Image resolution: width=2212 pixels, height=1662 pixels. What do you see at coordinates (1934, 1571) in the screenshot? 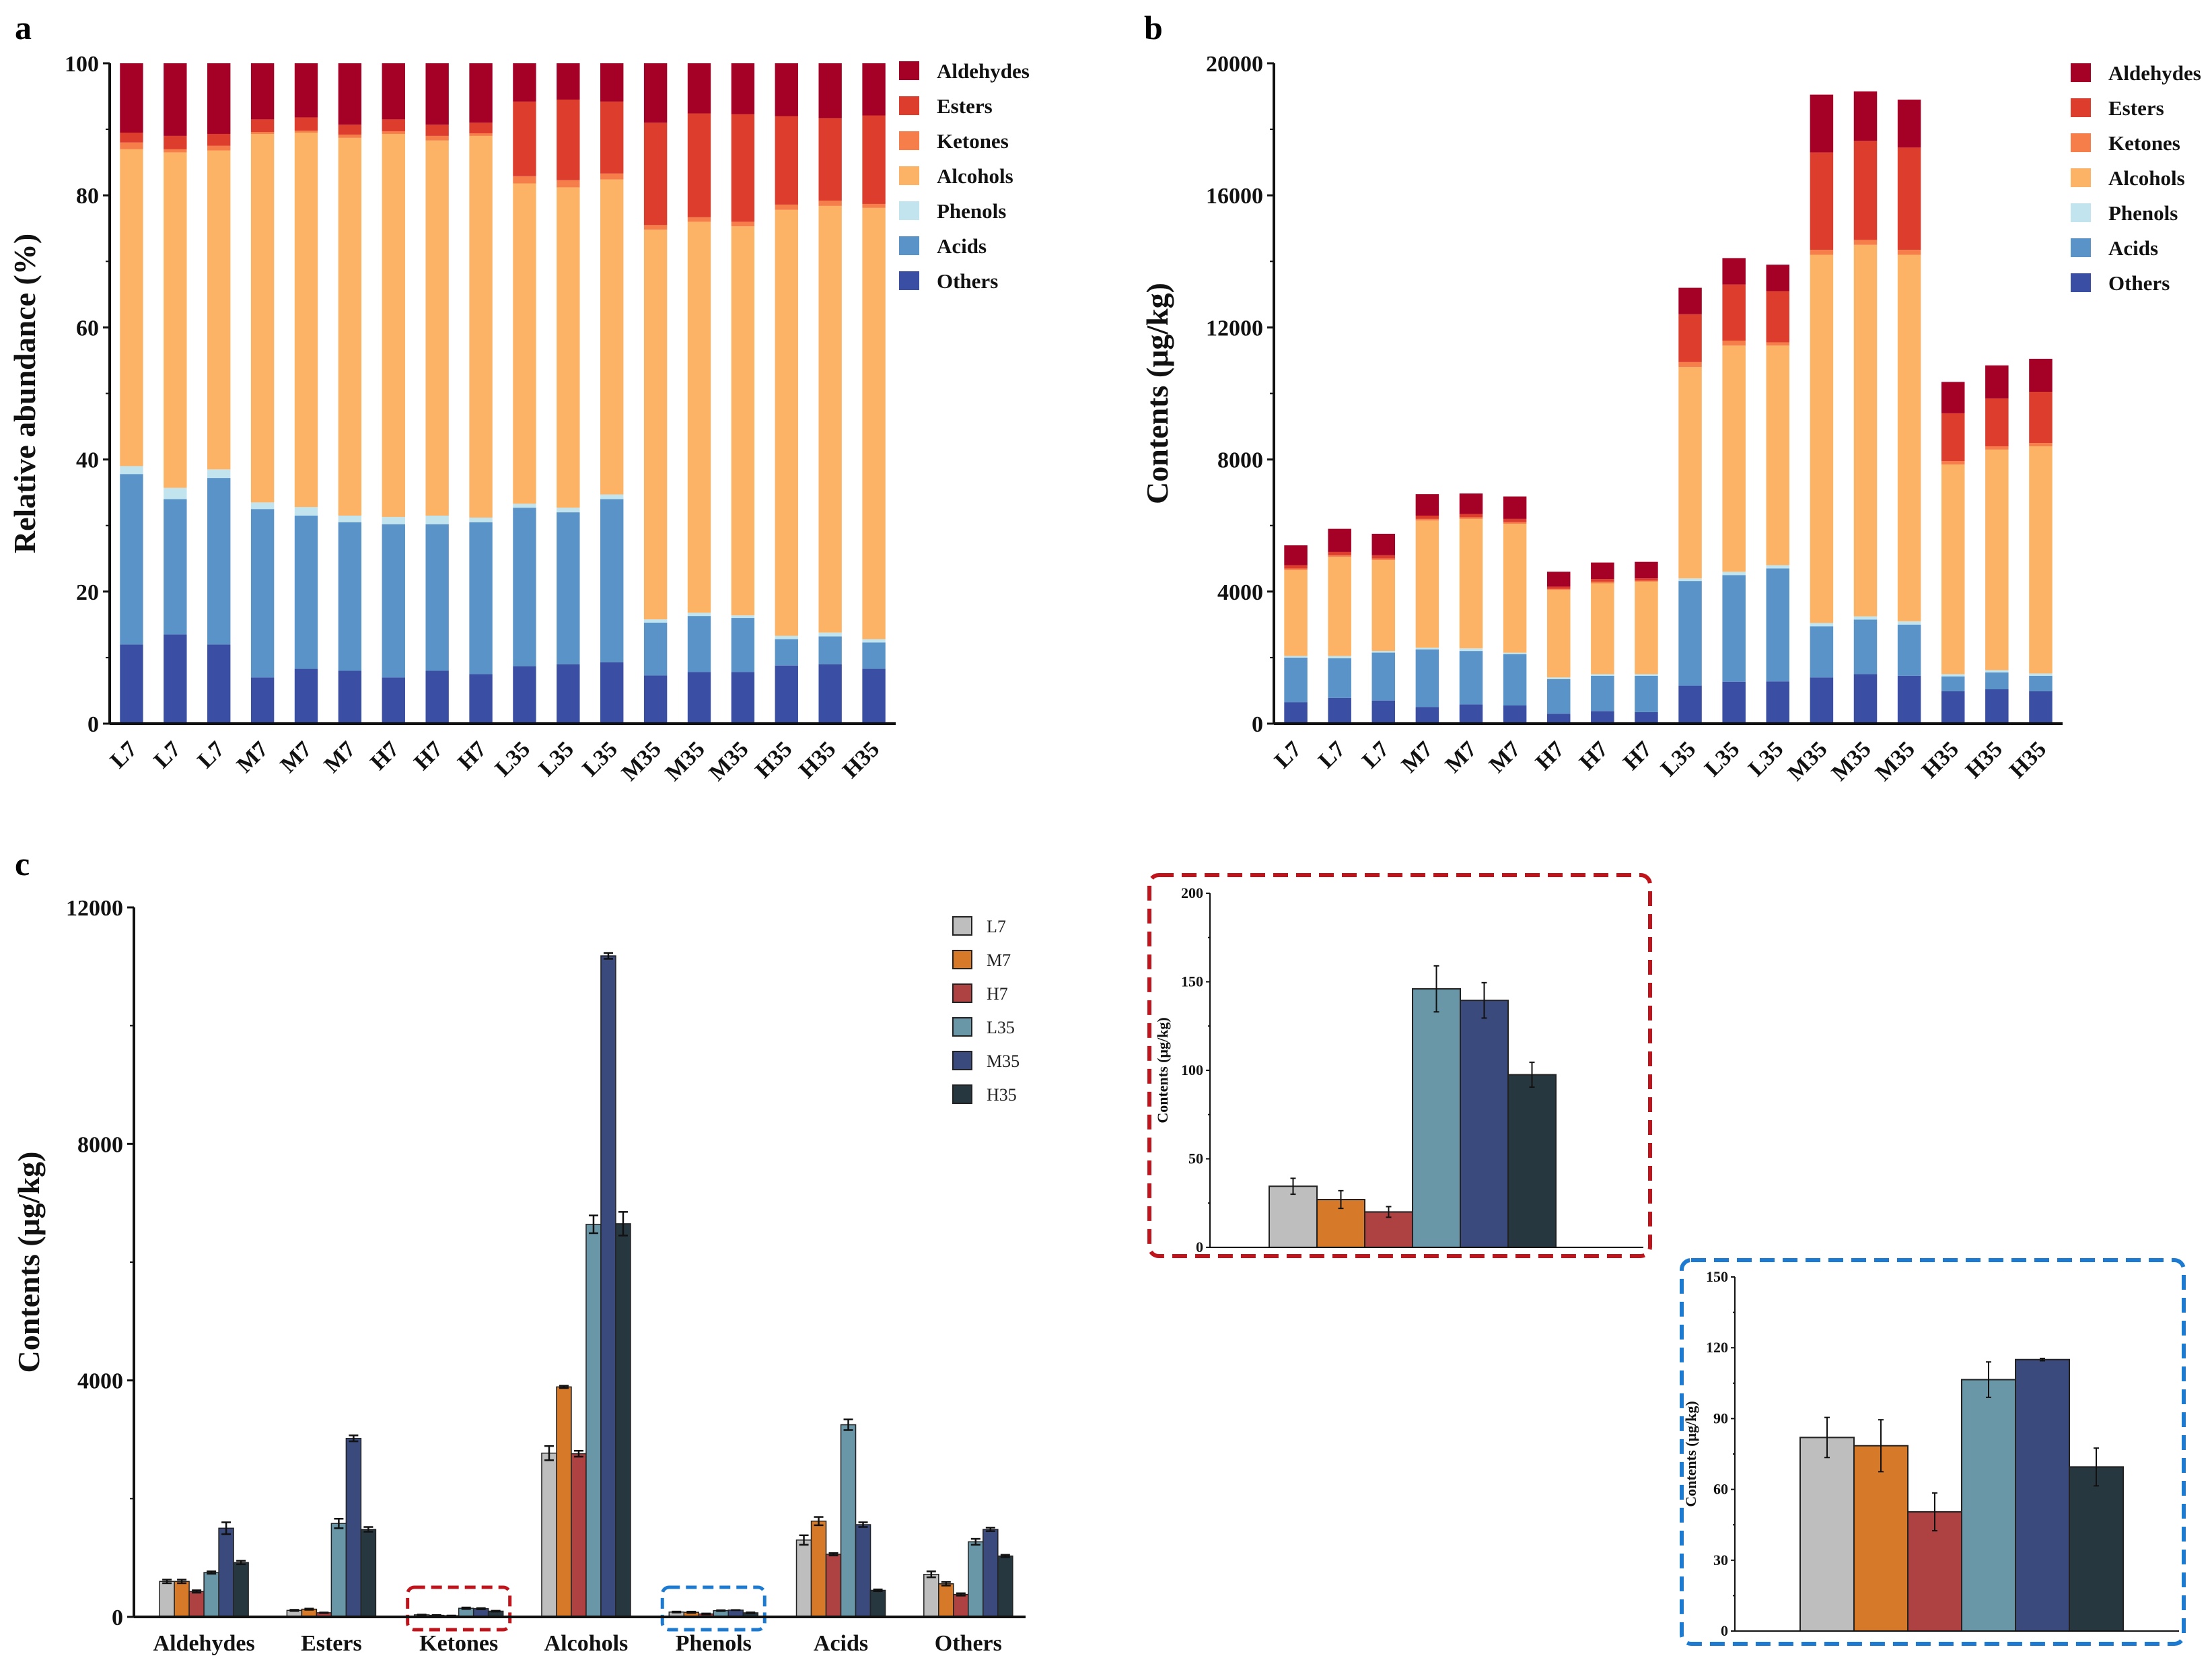
I see `inset-bar-h7` at bounding box center [1934, 1571].